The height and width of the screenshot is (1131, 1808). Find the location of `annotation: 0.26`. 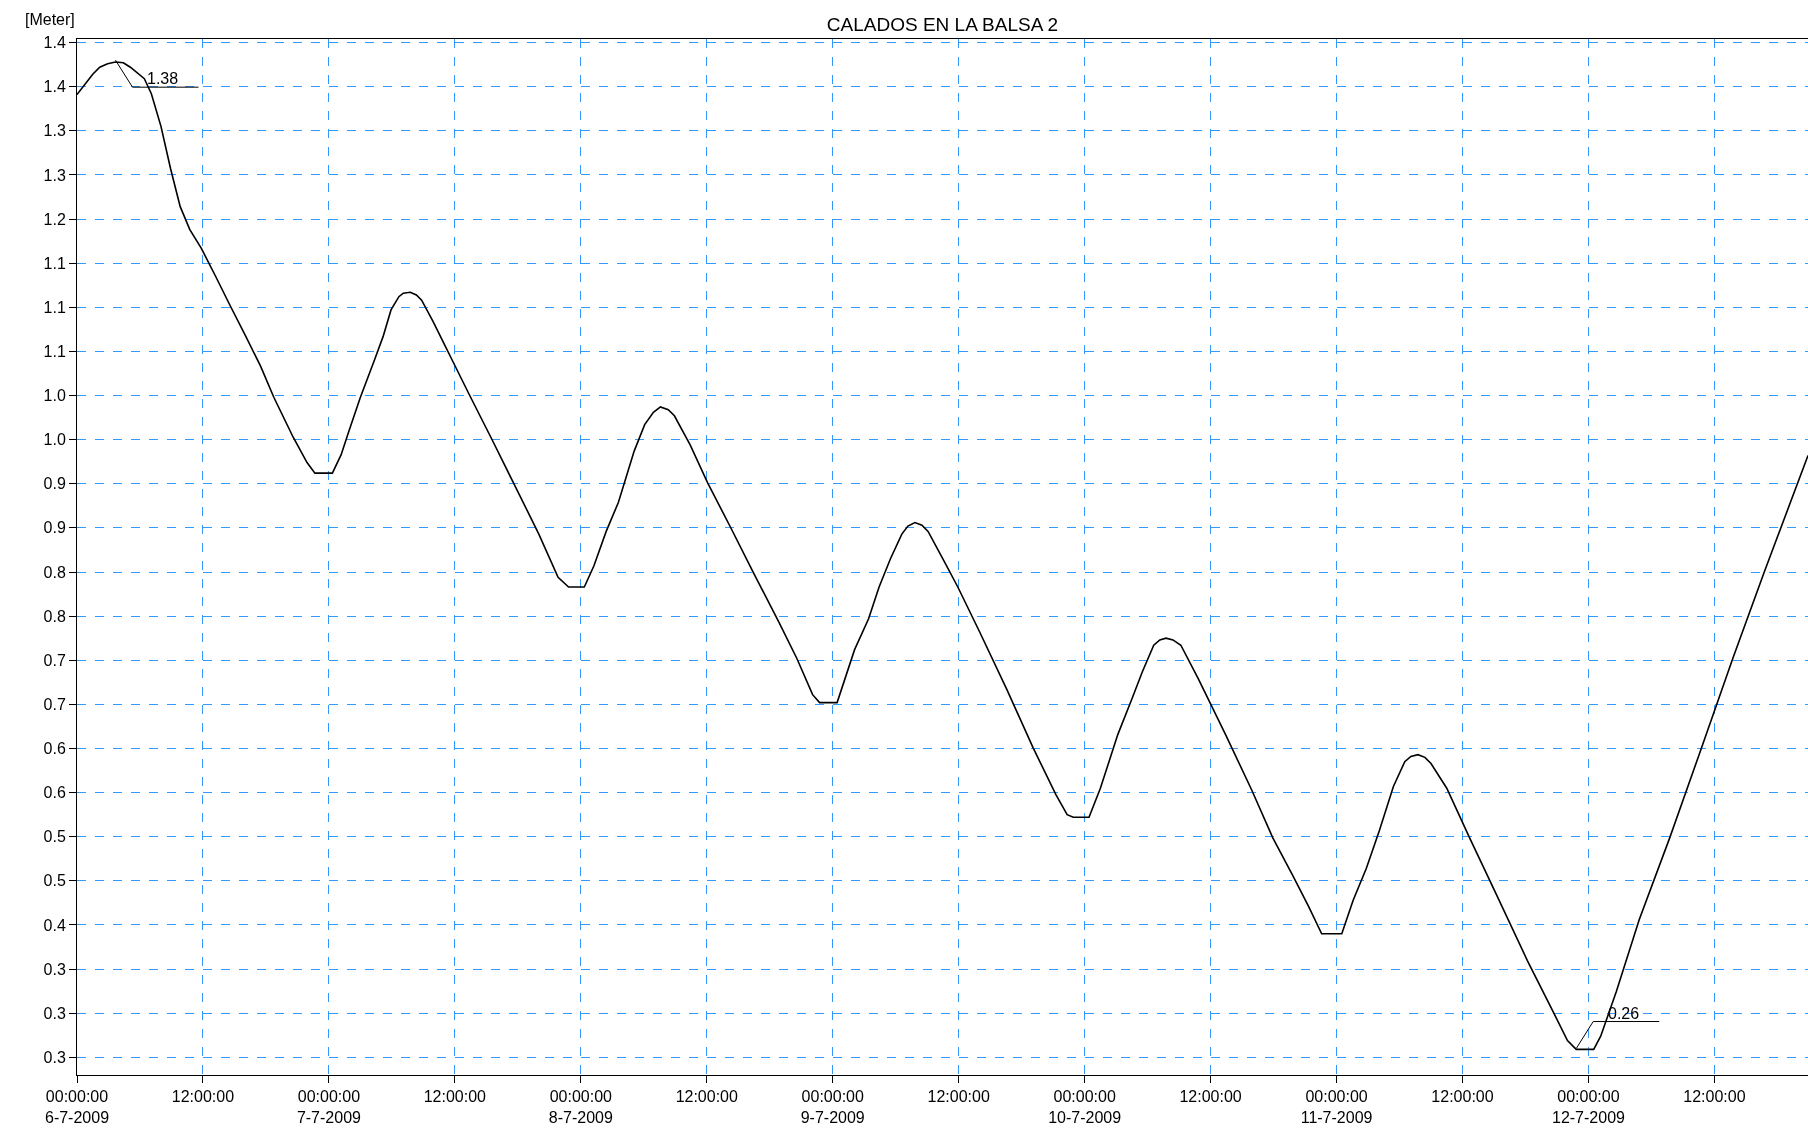

annotation: 0.26 is located at coordinates (1624, 1013).